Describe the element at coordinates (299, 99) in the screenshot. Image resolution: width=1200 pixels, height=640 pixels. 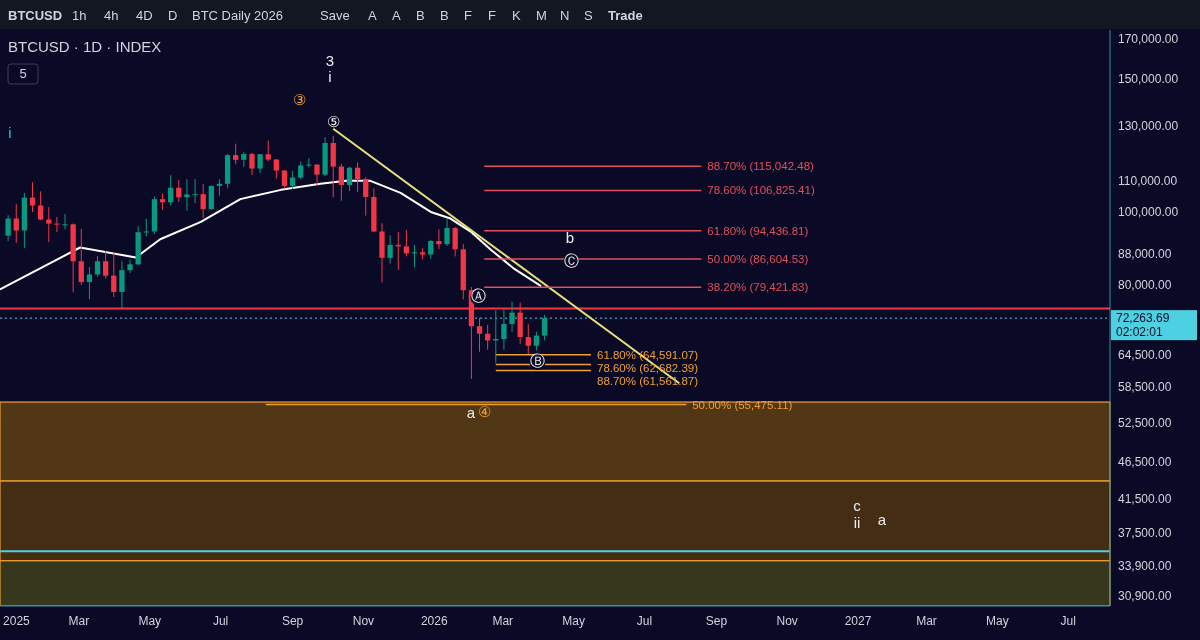
I see `annotation: ③` at that location.